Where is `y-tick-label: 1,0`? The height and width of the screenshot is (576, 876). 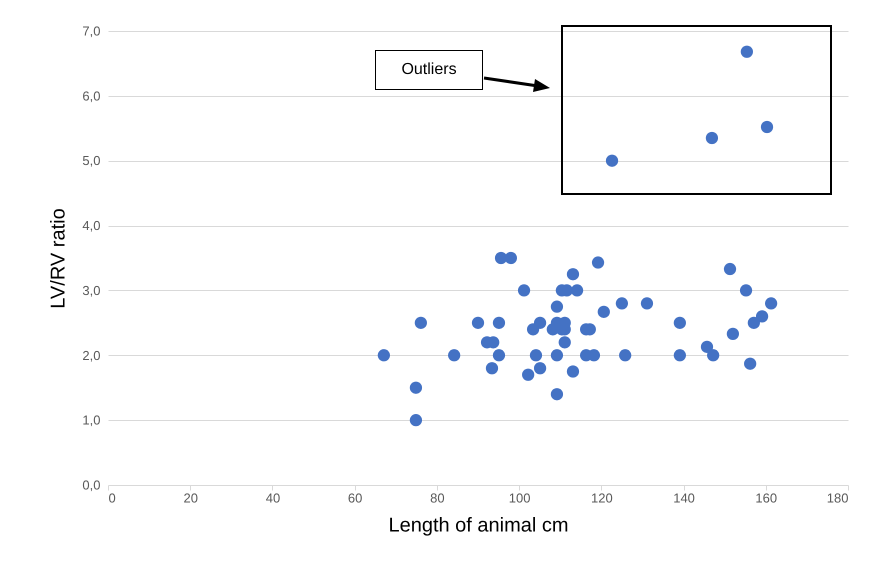
y-tick-label: 1,0 is located at coordinates (91, 420).